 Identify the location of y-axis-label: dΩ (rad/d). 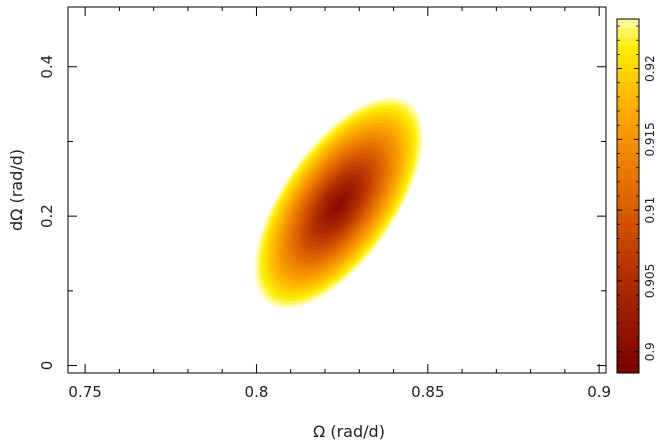
(16, 190).